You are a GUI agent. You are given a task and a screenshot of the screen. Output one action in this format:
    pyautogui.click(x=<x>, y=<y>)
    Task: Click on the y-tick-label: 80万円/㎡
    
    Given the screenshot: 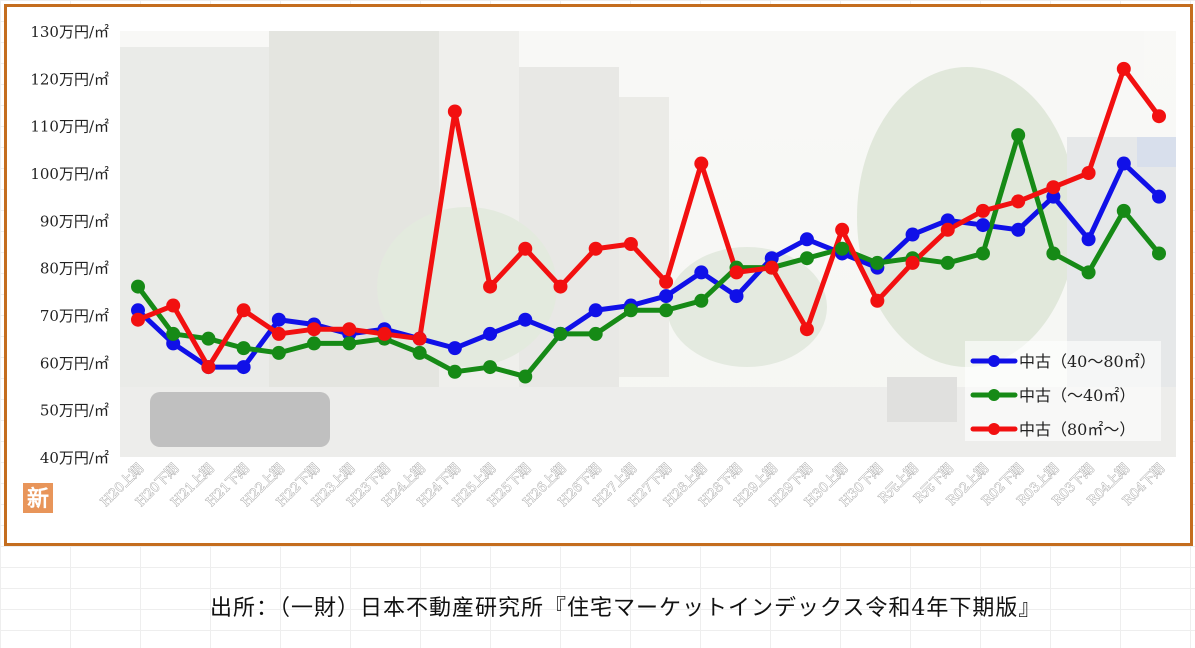 What is the action you would take?
    pyautogui.click(x=74, y=269)
    